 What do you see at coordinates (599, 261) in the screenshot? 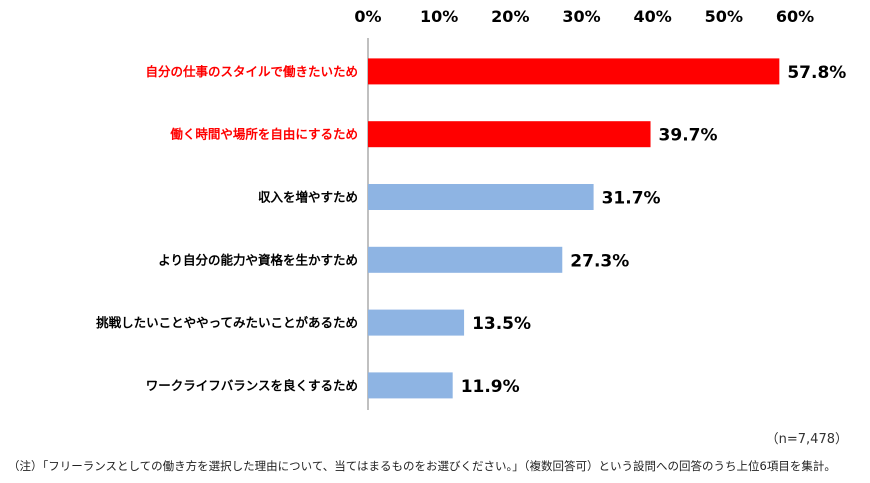
I see `data-label: 27.3%` at bounding box center [599, 261].